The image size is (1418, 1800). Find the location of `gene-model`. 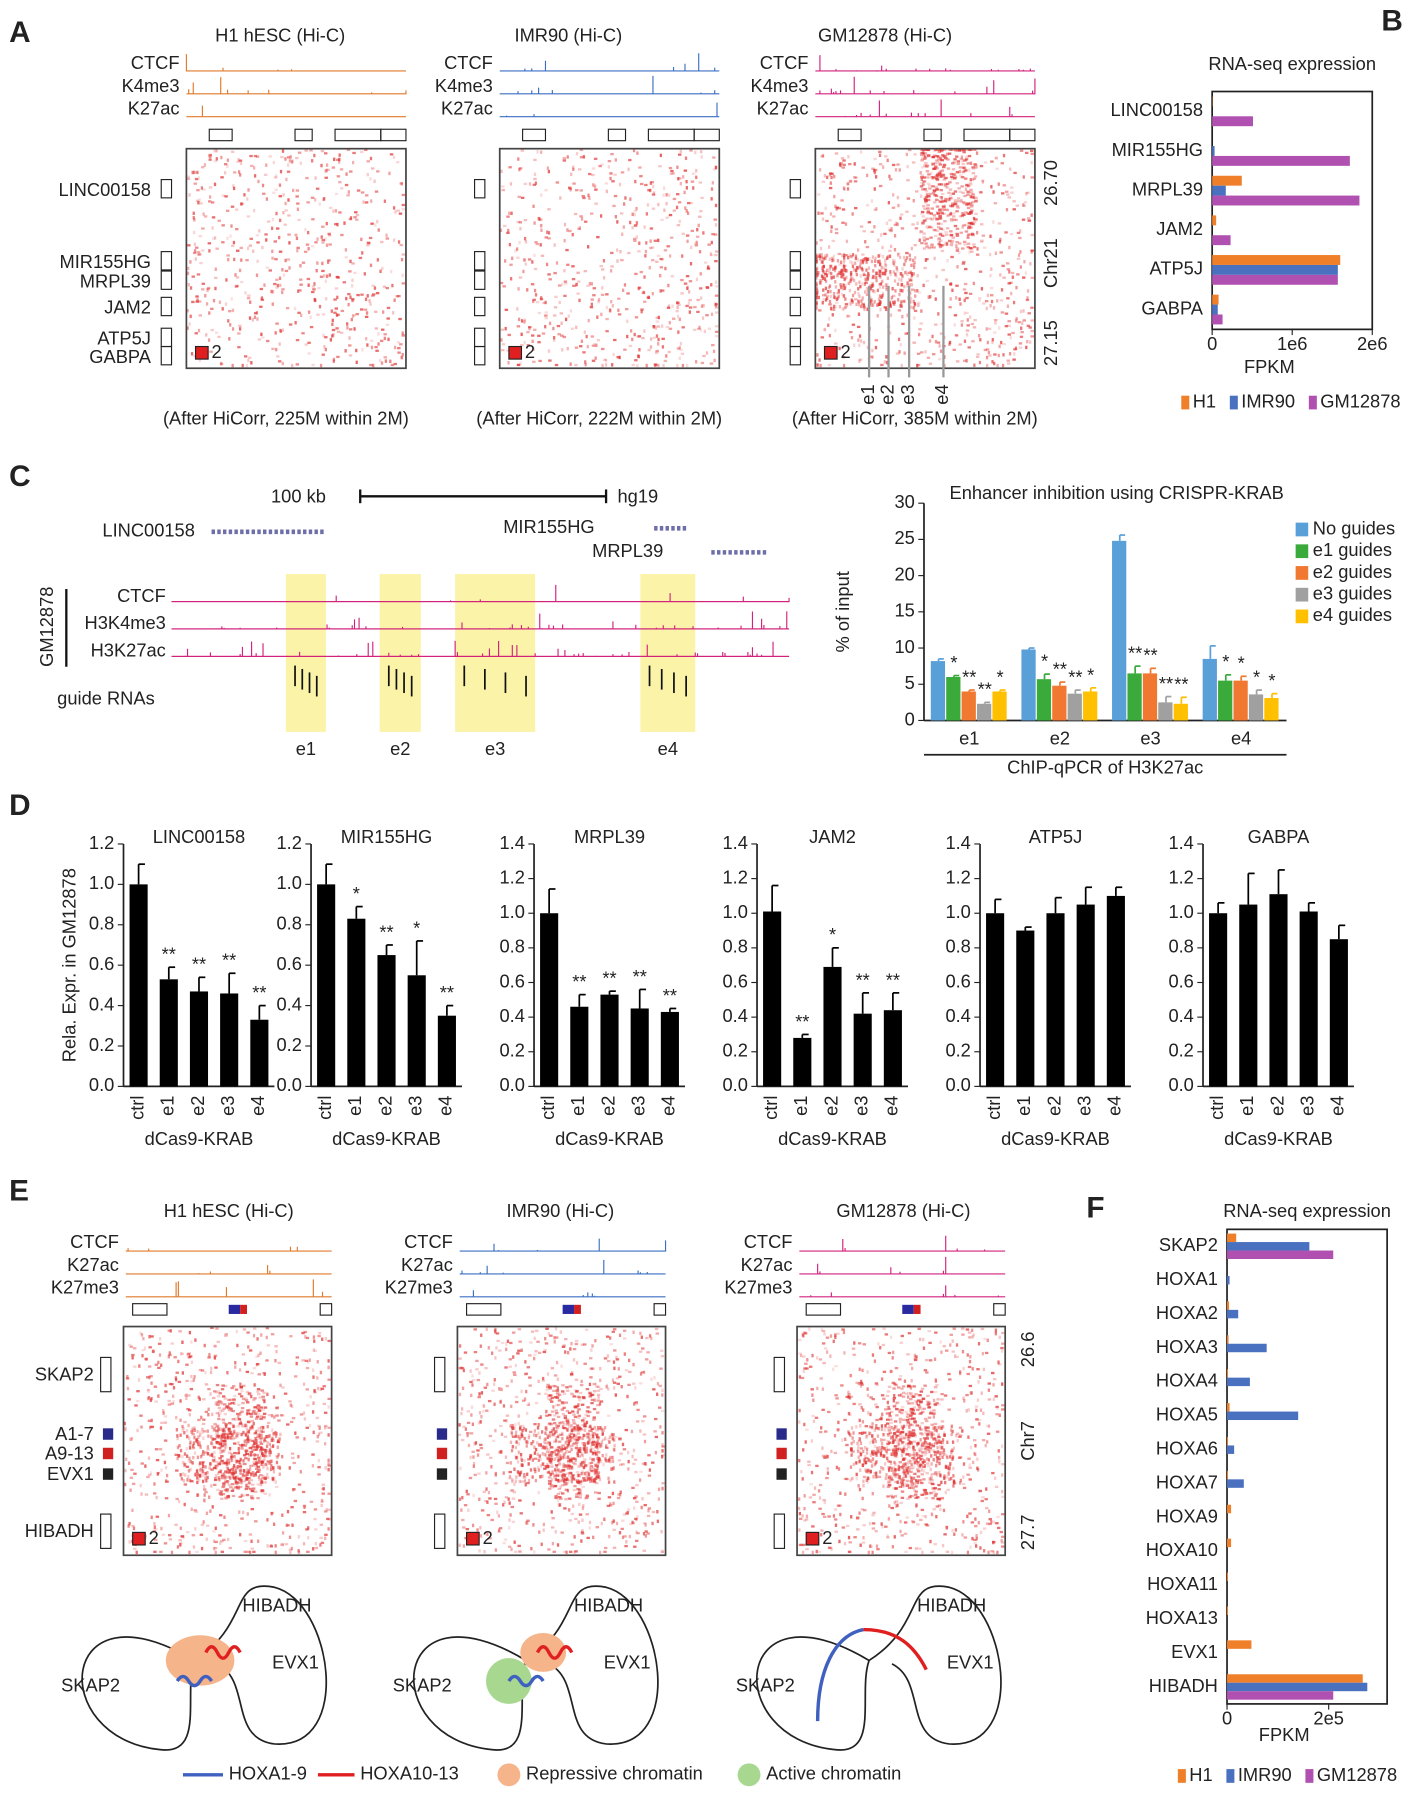

gene-model is located at coordinates (534, 135).